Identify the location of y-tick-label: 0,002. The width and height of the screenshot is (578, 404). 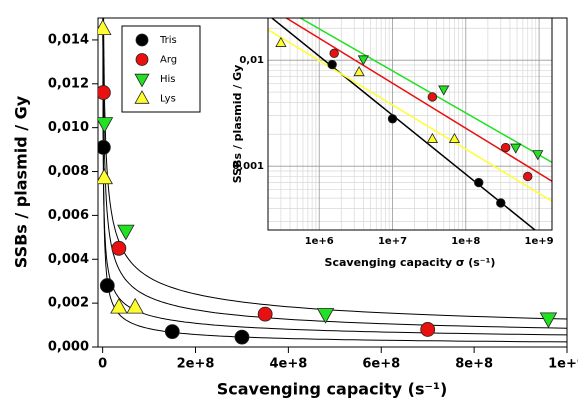
(68, 303).